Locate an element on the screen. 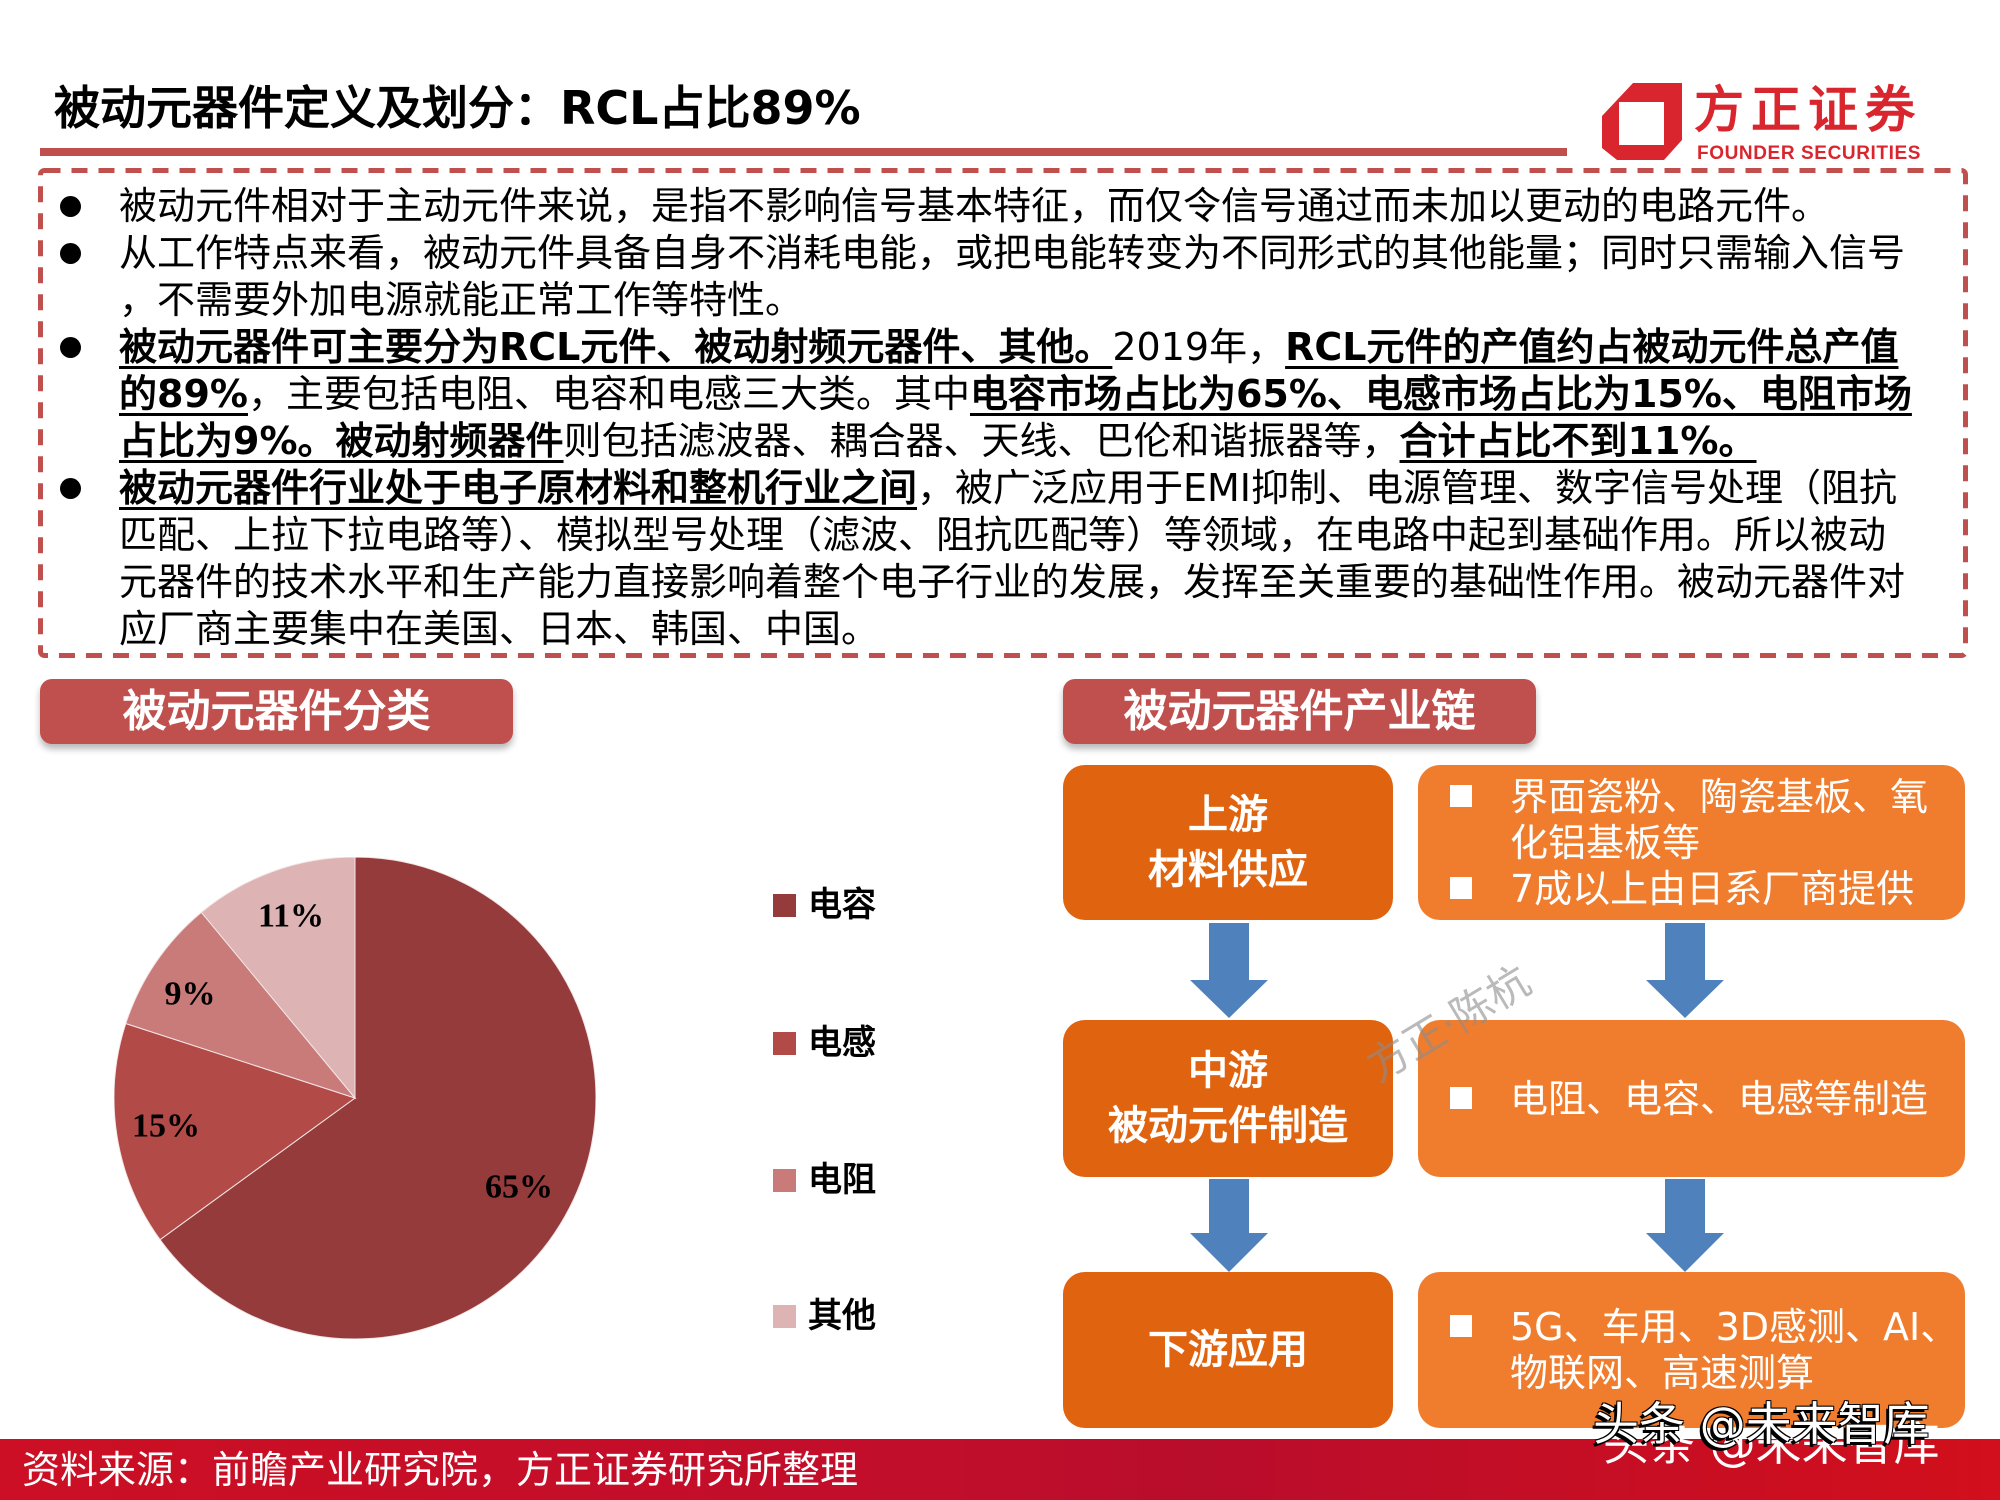  watermark-corner: 头条 @未来智库 is located at coordinates (1761, 1424).